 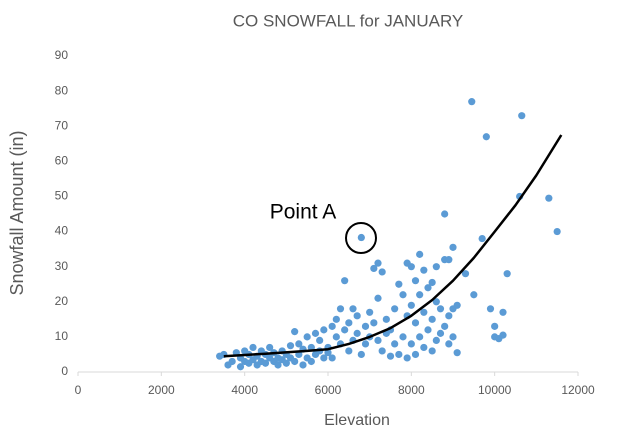 What do you see at coordinates (161, 390) in the screenshot?
I see `x-tick-label: 2000` at bounding box center [161, 390].